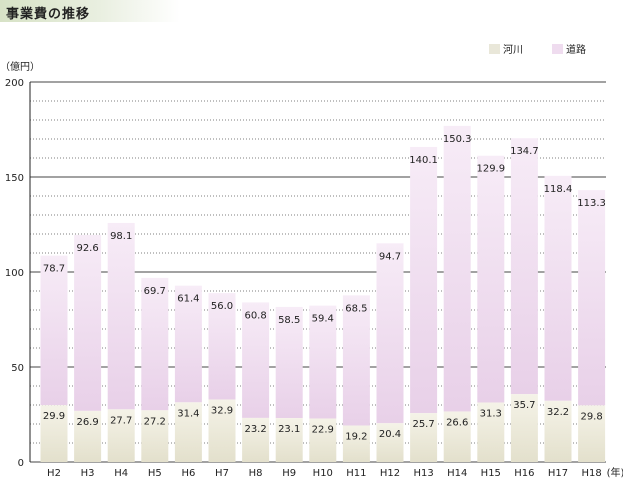  What do you see at coordinates (356, 437) in the screenshot?
I see `data-label-river: 19.2` at bounding box center [356, 437].